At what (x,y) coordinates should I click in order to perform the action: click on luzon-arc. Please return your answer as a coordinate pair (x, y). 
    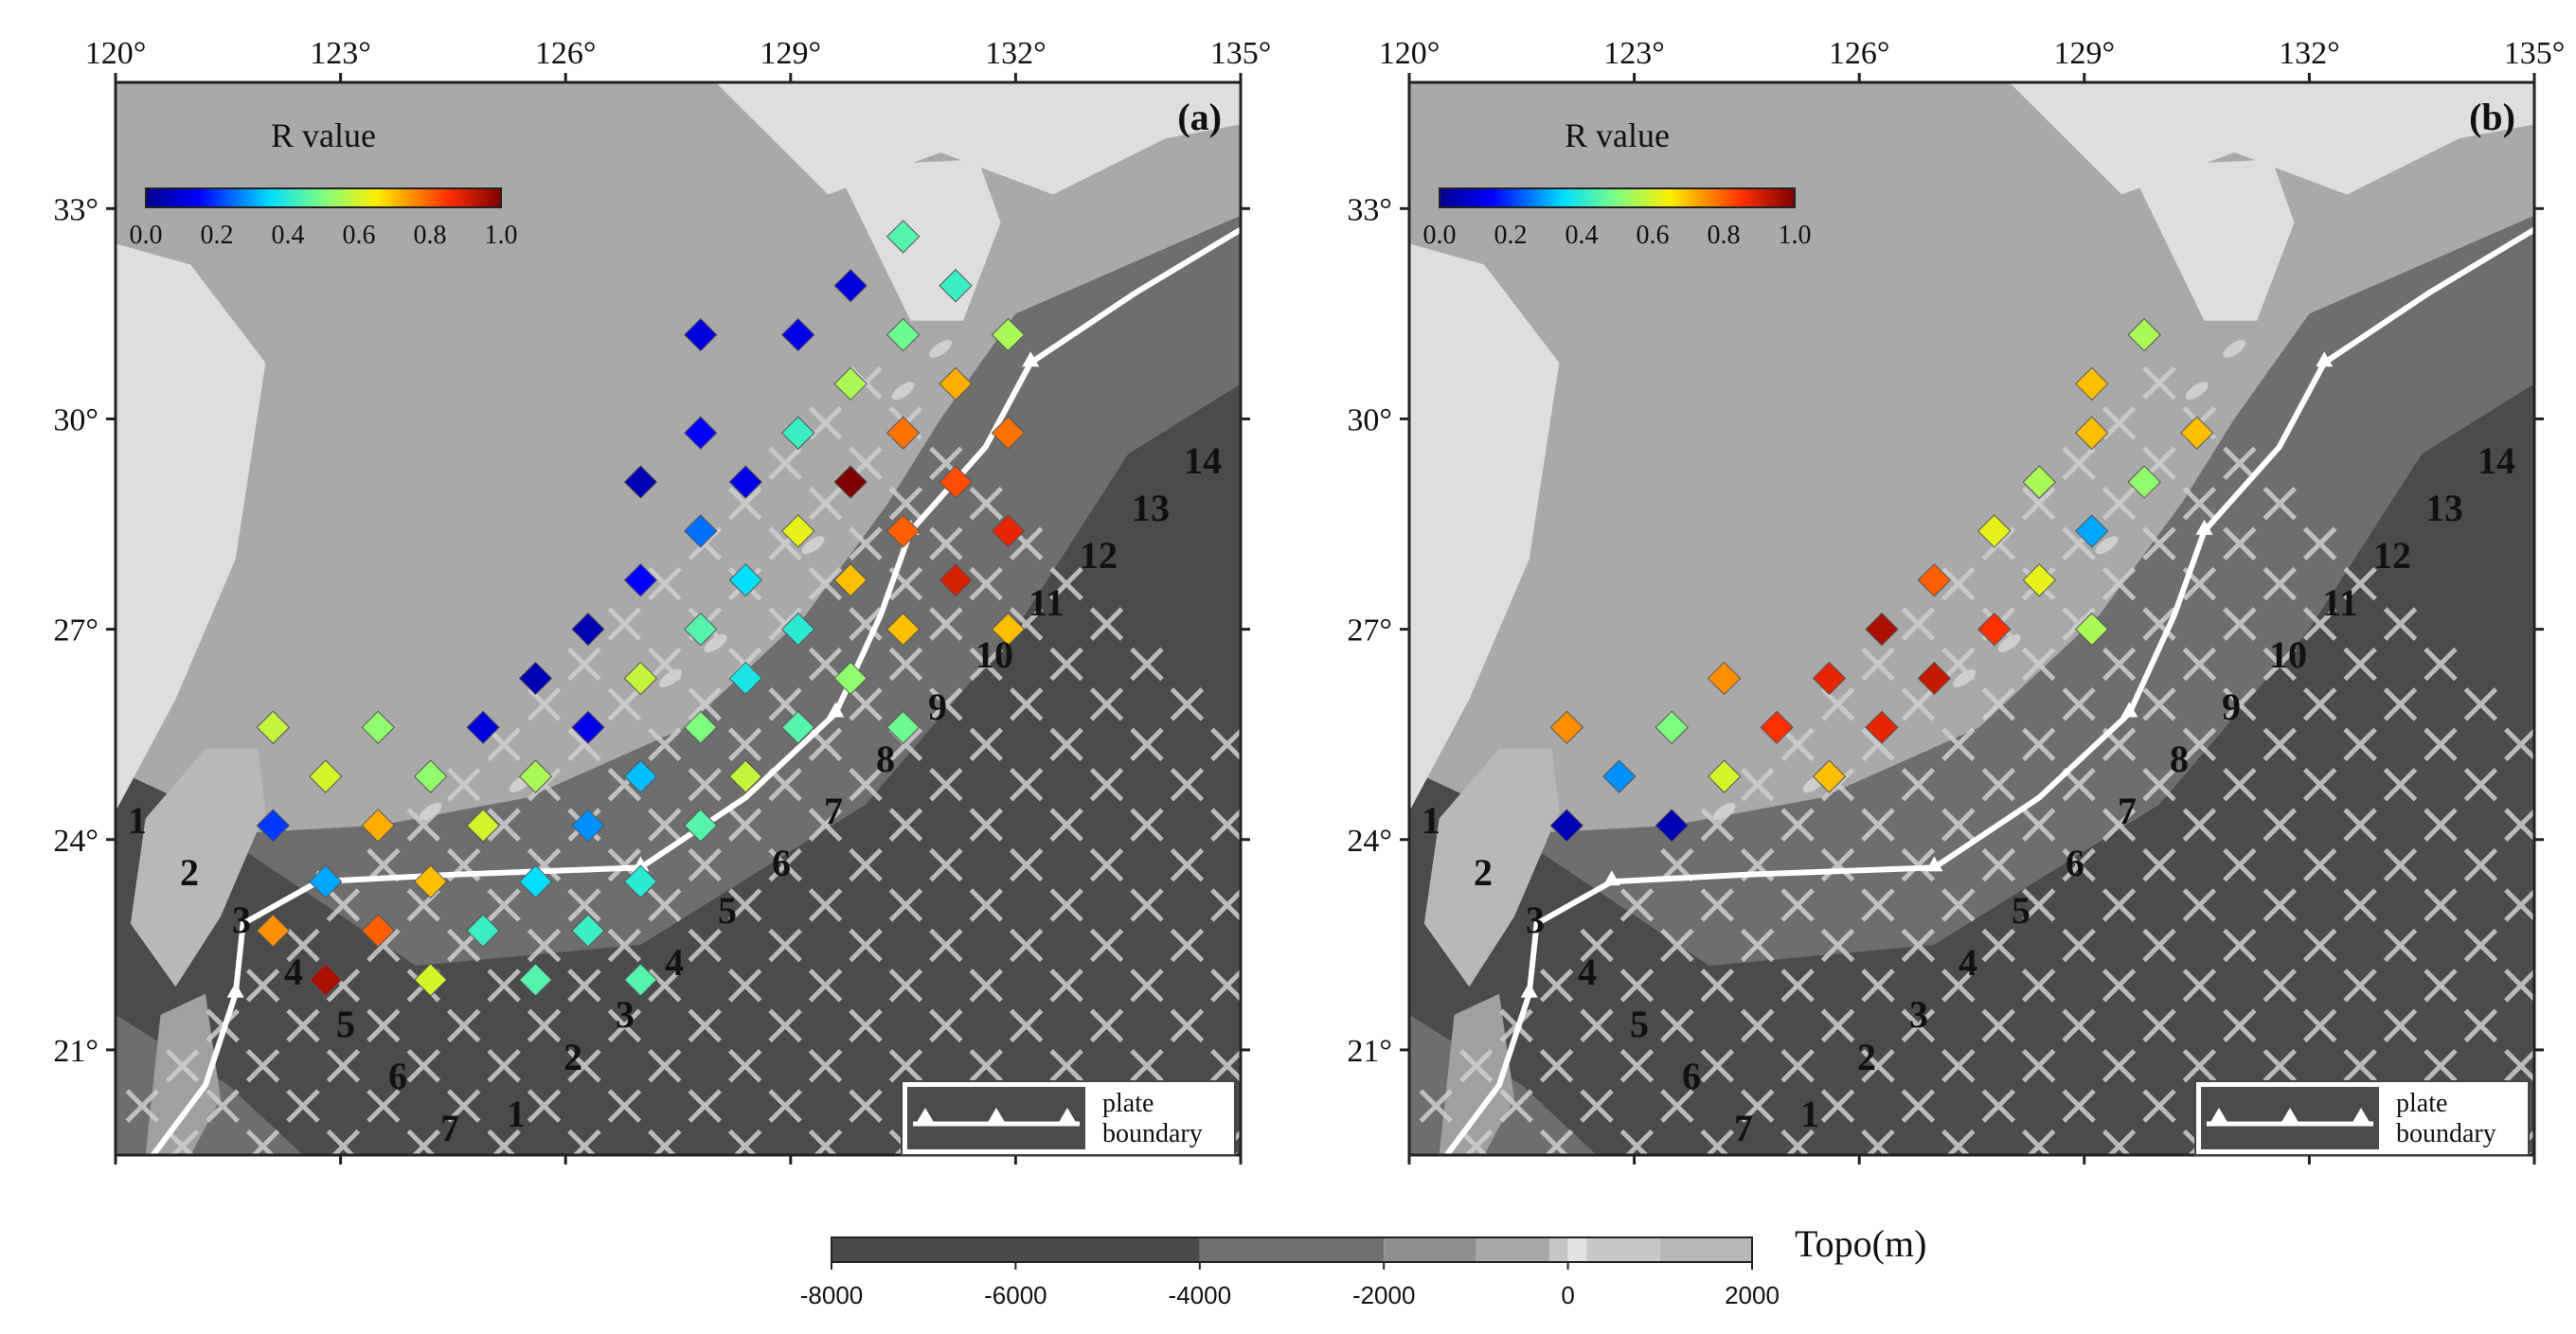
    Looking at the image, I should click on (1476, 1074).